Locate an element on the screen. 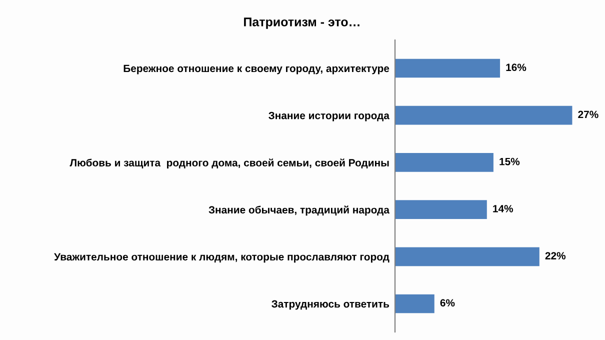 This screenshot has width=605, height=340. y-tick-label: Бережное отношение к своему городу, архитектуре is located at coordinates (257, 69).